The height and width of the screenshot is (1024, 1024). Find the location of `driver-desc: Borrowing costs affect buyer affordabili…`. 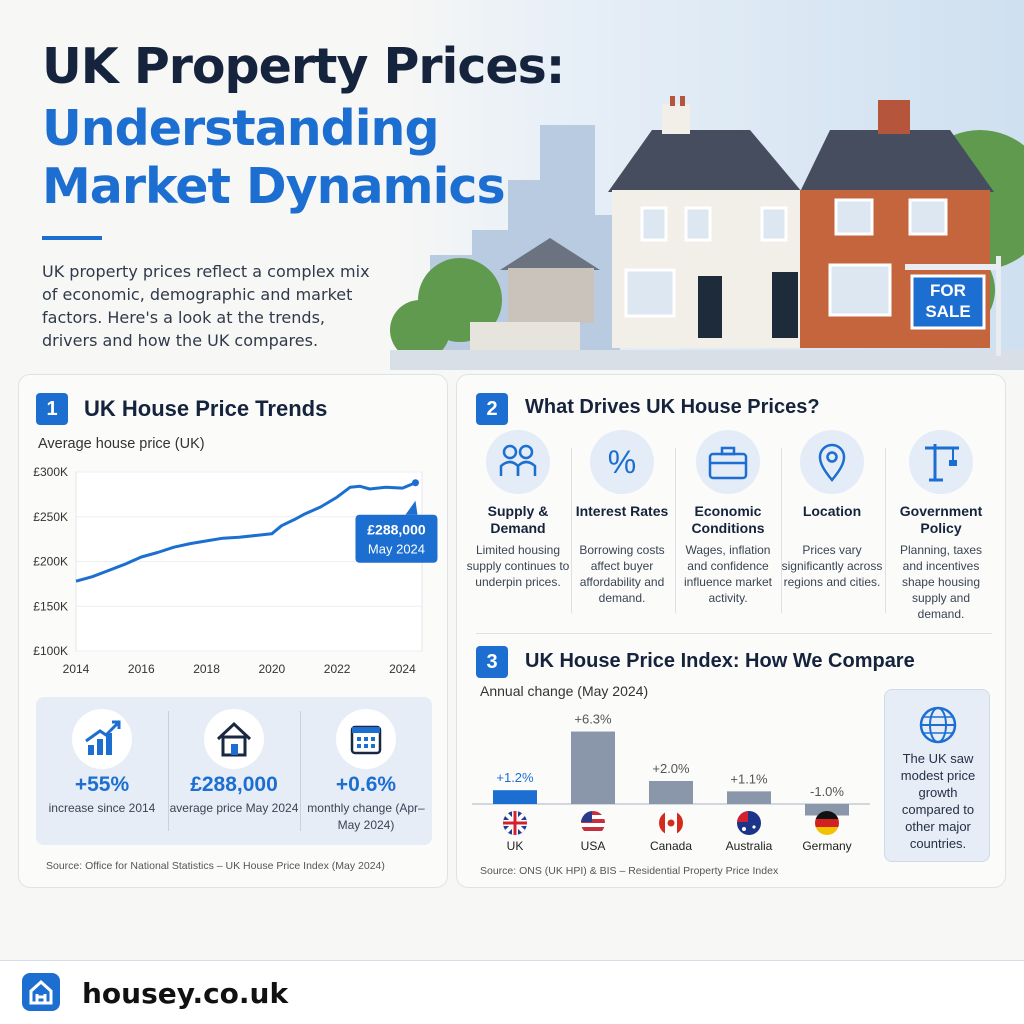

driver-desc: Borrowing costs affect buyer affordabili… is located at coordinates (622, 574).